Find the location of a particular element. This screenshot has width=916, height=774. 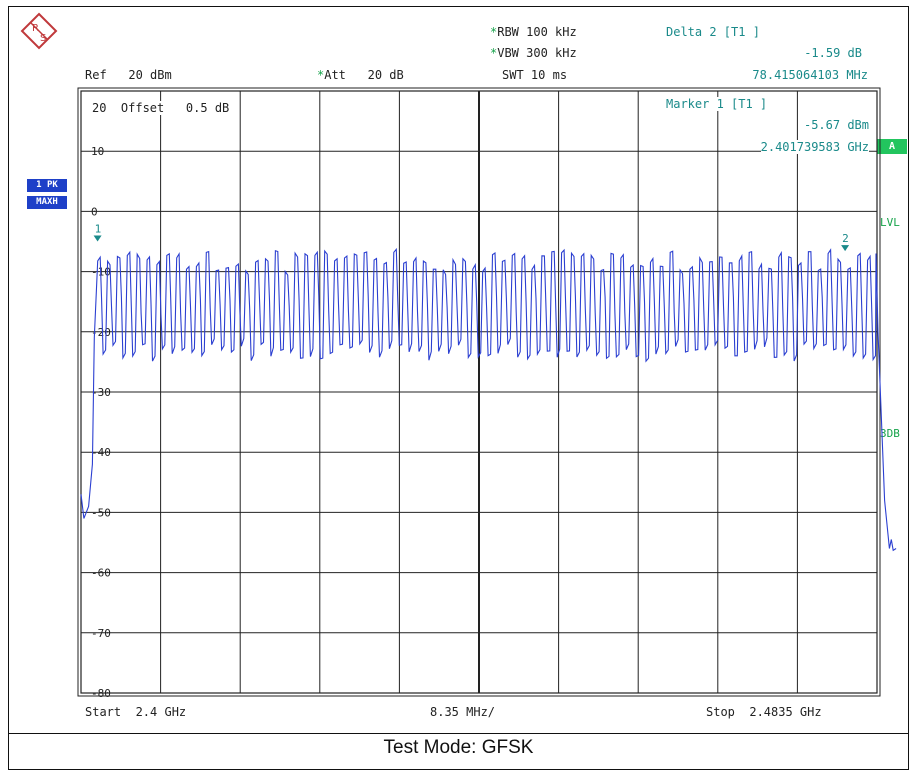

delta-marker-title: Delta 2 [T1 ] is located at coordinates (713, 32).